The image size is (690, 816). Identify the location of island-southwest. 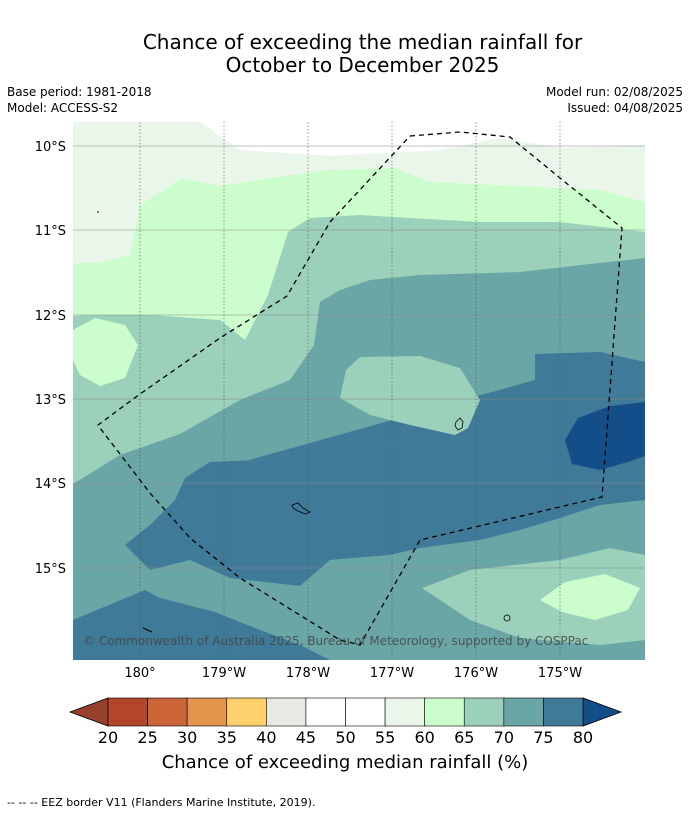
(147, 630).